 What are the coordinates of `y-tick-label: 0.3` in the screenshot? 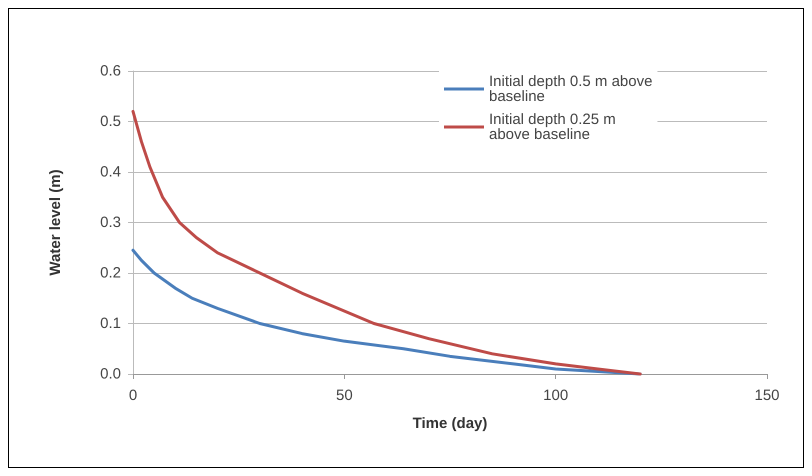 It's located at (110, 222).